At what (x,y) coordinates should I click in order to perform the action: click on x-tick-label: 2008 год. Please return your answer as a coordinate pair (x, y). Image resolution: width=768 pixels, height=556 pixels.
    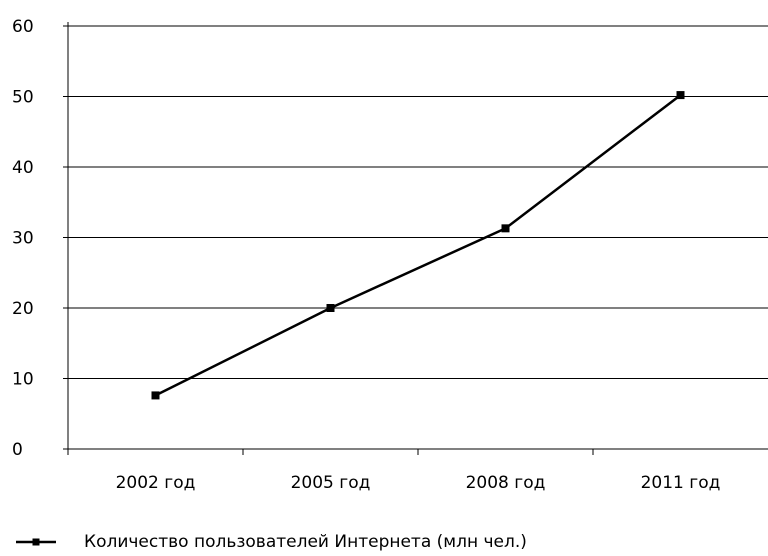
    Looking at the image, I should click on (506, 483).